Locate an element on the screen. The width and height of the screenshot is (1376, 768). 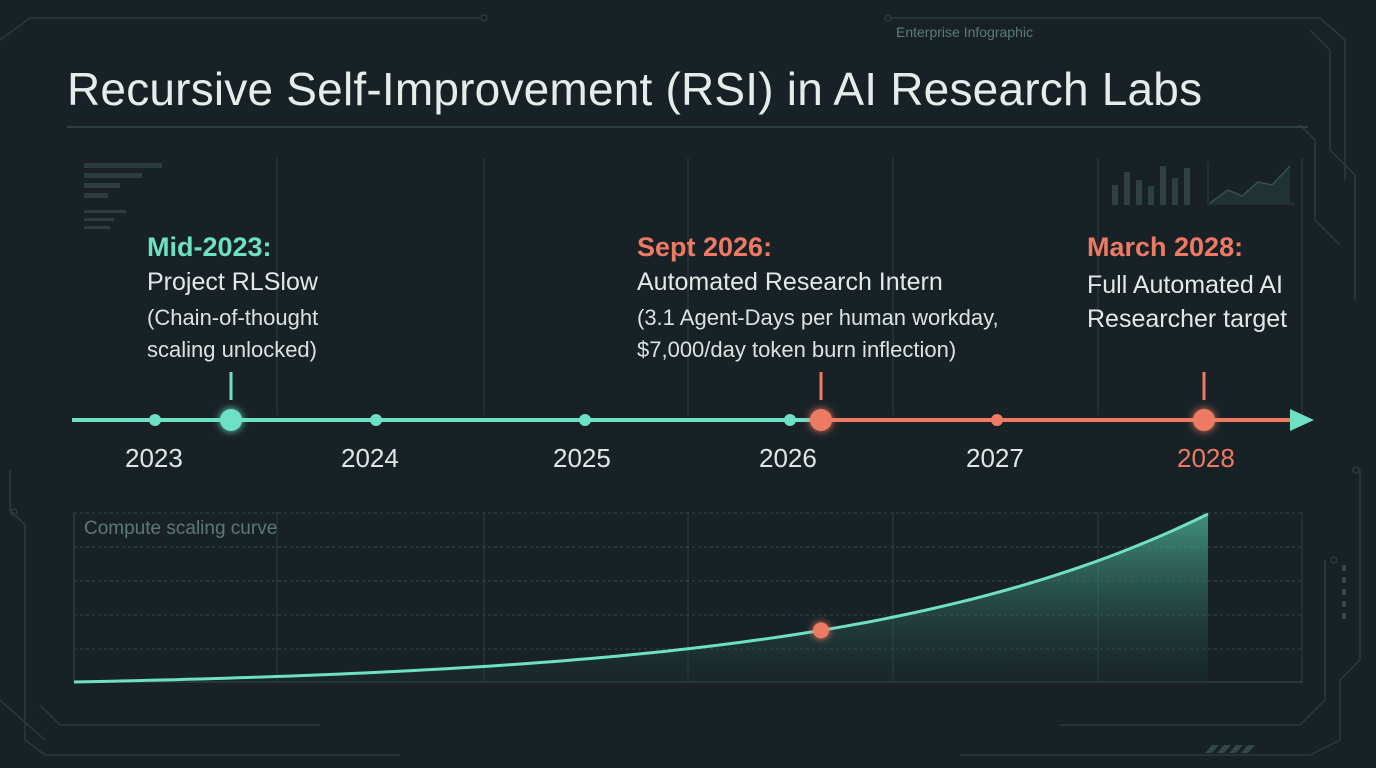
year-label-2026: 2026 is located at coordinates (788, 458).